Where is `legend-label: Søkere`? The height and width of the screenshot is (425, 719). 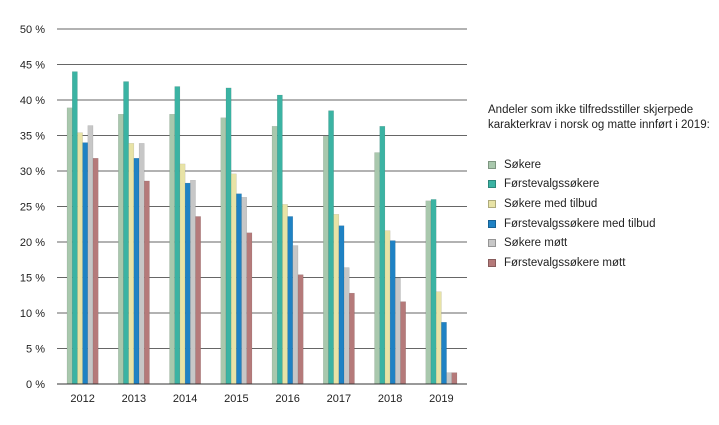 legend-label: Søkere is located at coordinates (523, 164).